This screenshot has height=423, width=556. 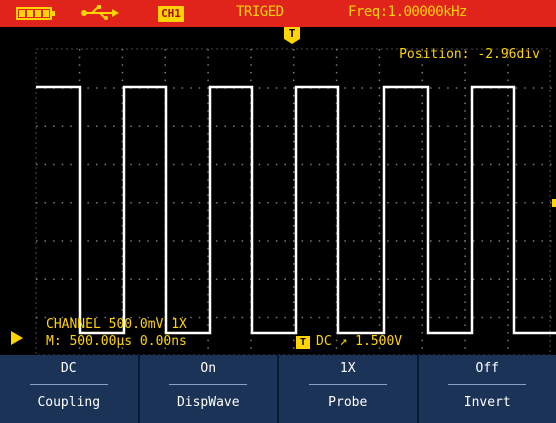 I want to click on dispwave-softkey: On DispWave, so click(x=209, y=389).